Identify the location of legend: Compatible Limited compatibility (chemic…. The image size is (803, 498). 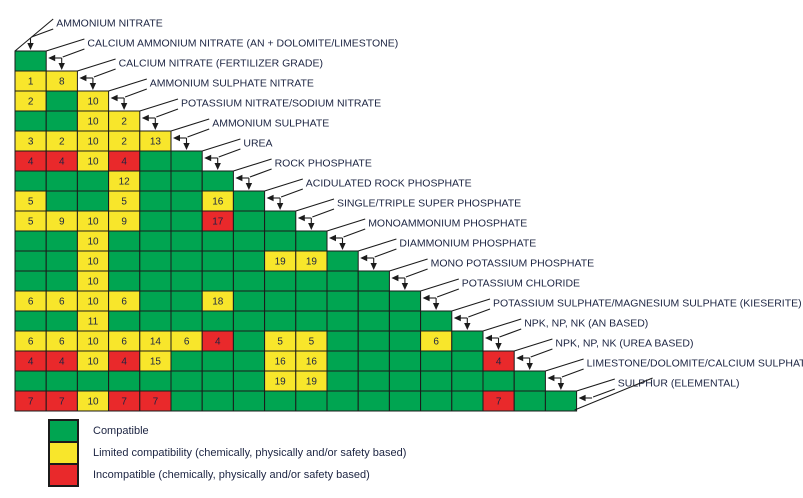
(227, 453).